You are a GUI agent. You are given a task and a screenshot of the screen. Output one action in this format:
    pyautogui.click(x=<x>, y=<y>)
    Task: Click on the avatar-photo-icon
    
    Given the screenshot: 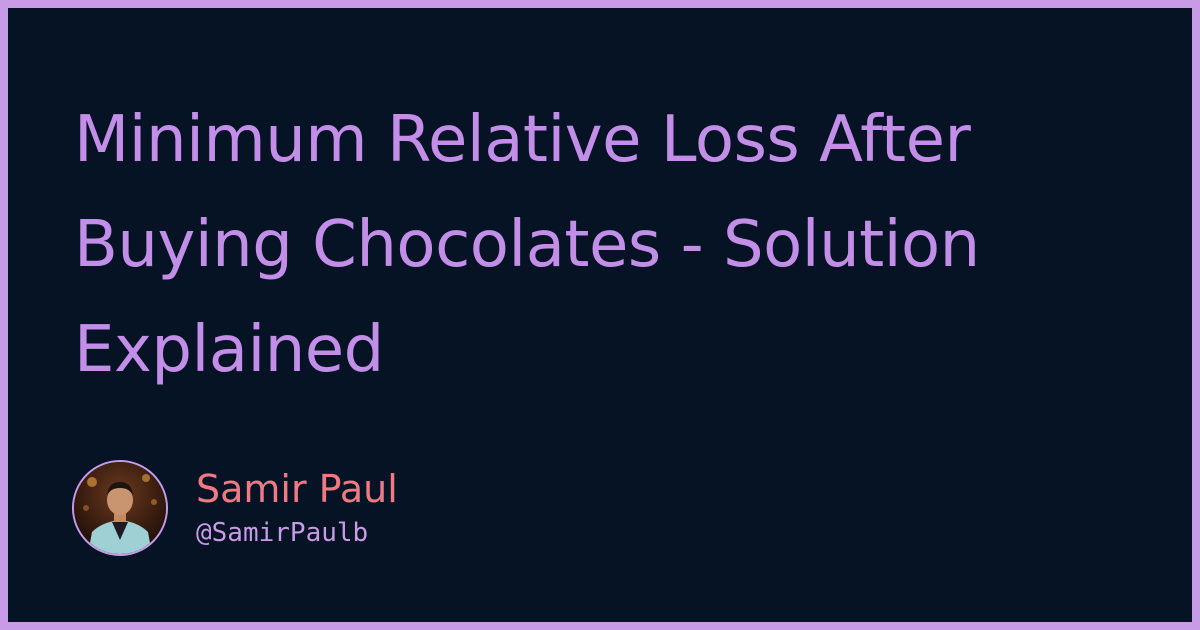 What is the action you would take?
    pyautogui.click(x=120, y=508)
    